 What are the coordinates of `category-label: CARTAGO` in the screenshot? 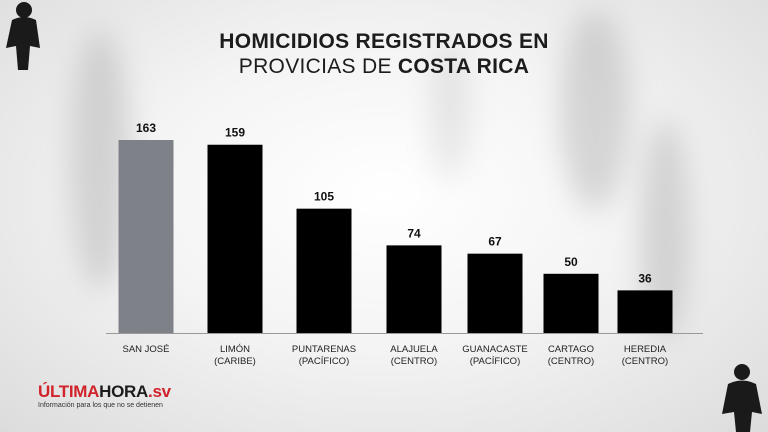 It's located at (571, 349).